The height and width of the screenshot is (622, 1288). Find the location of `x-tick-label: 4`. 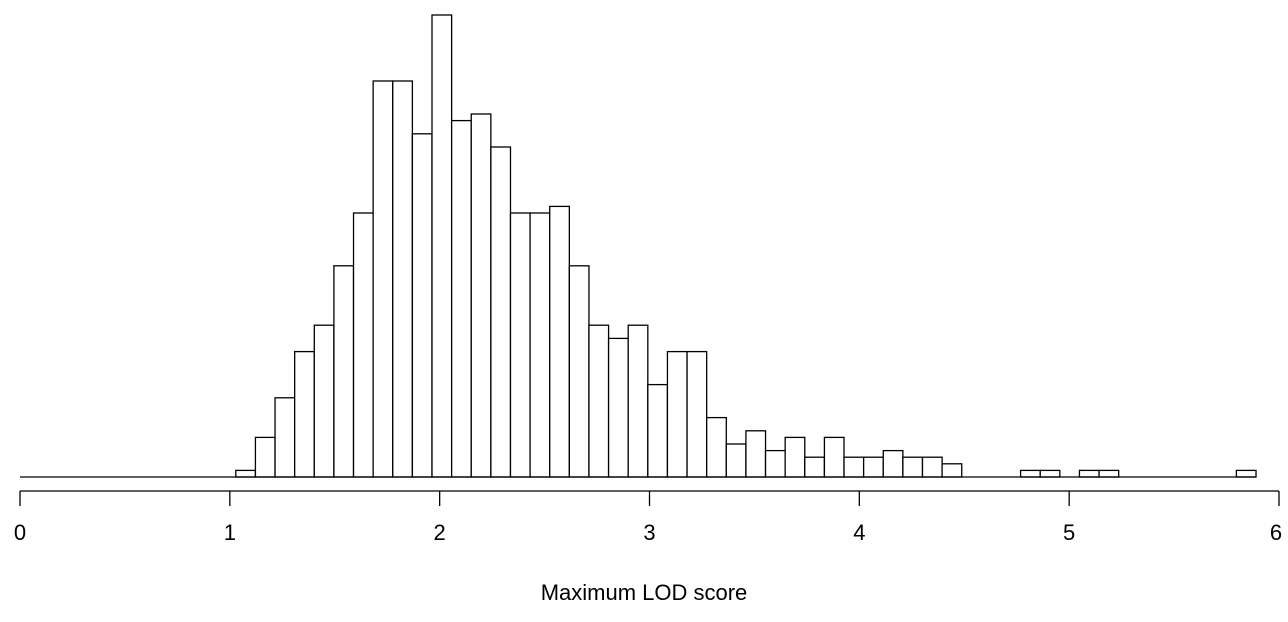

x-tick-label: 4 is located at coordinates (859, 532).